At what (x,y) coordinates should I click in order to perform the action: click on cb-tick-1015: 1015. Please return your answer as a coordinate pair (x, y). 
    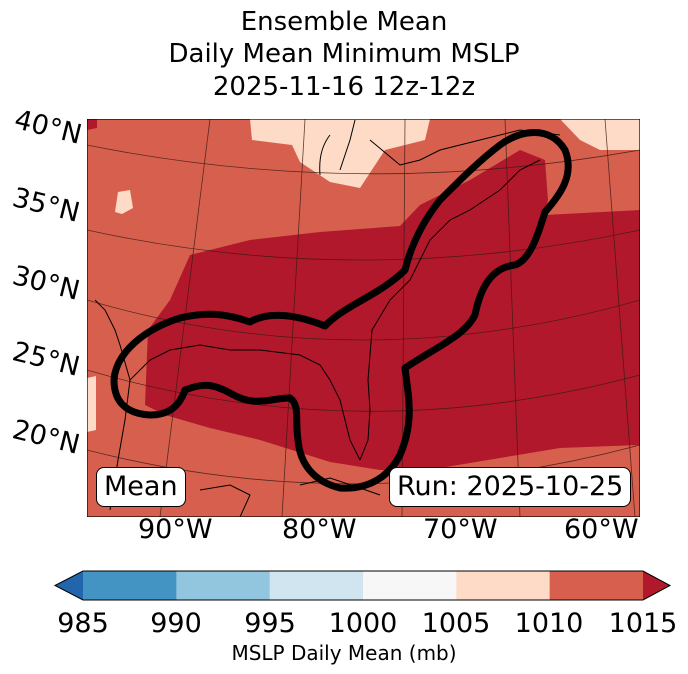
    Looking at the image, I should click on (643, 623).